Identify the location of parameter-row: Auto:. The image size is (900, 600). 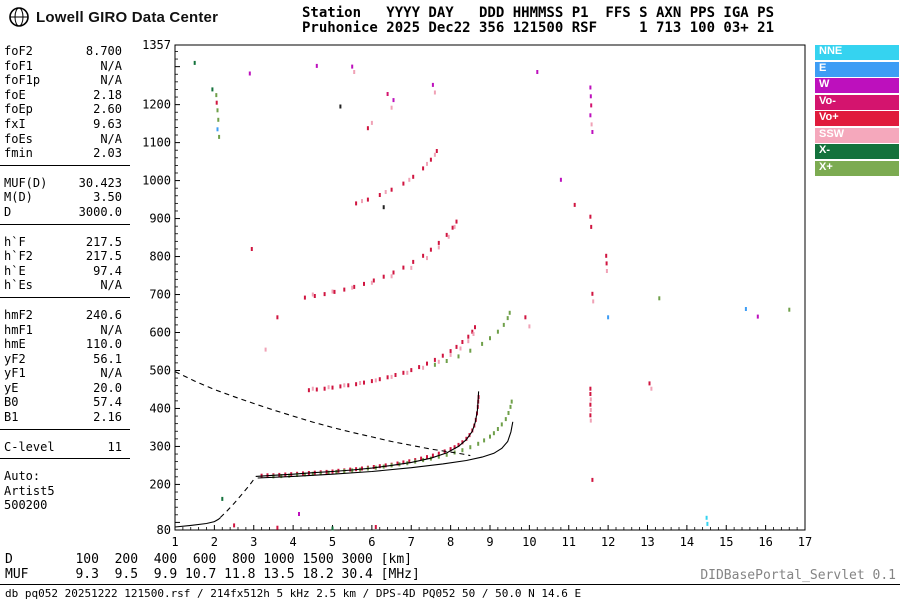
(65, 476).